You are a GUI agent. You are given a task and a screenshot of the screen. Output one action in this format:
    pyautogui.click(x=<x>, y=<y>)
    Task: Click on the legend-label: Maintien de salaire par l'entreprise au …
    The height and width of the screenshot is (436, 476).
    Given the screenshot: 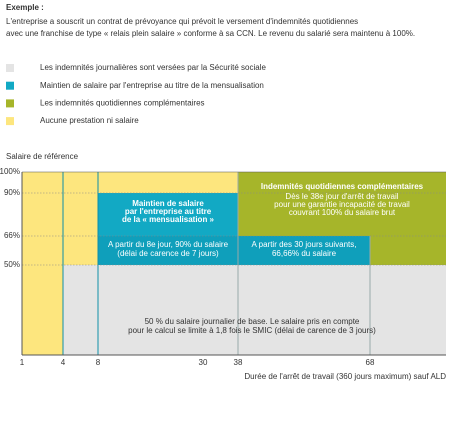 What is the action you would take?
    pyautogui.click(x=152, y=85)
    